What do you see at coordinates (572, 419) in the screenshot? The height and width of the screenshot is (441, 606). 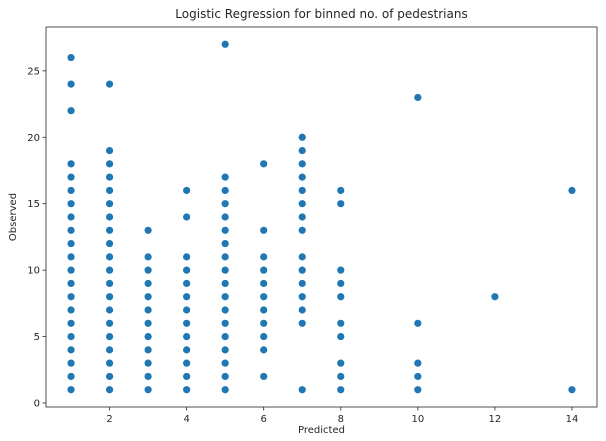 I see `x-tick-label: 14` at bounding box center [572, 419].